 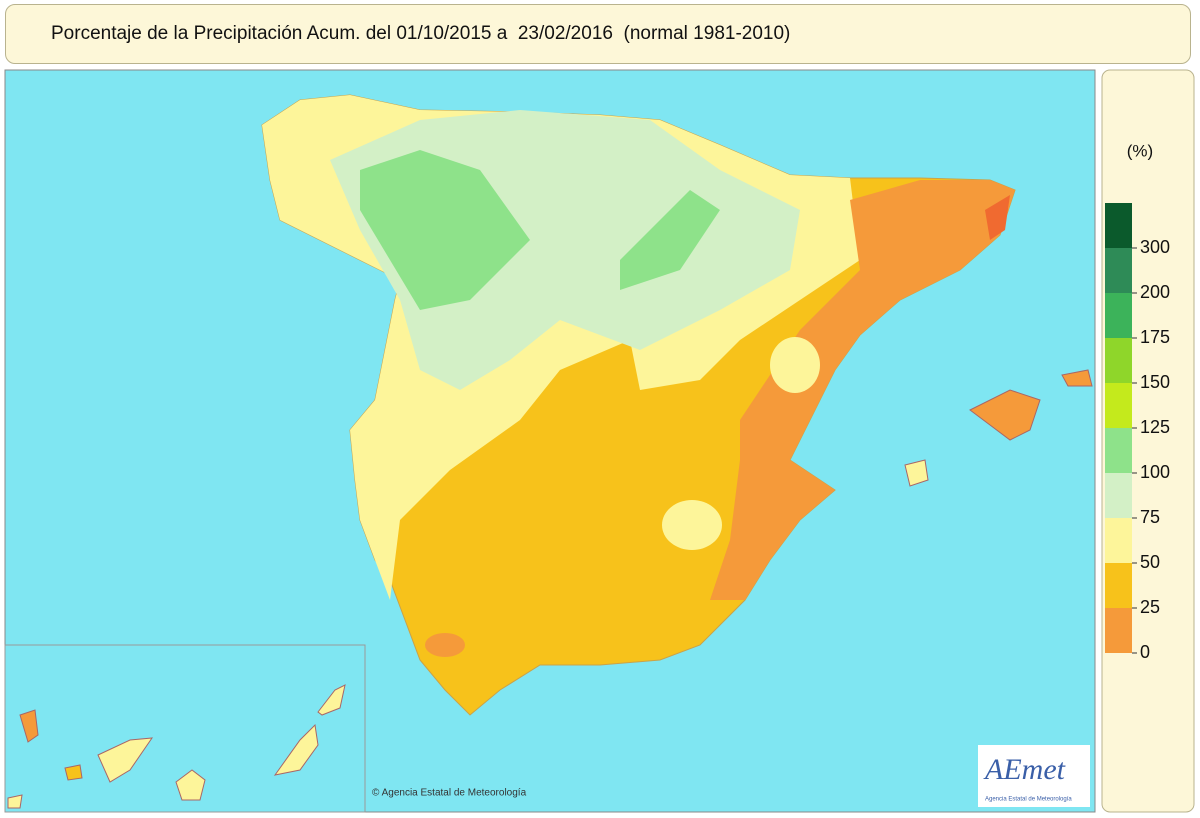 What do you see at coordinates (1155, 337) in the screenshot?
I see `legend-label: 175` at bounding box center [1155, 337].